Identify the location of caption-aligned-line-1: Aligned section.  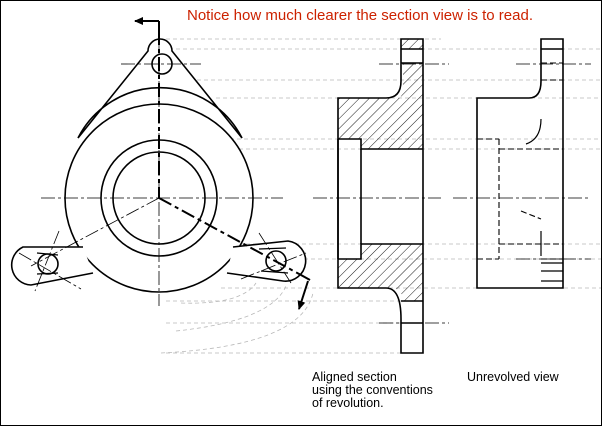
(354, 377).